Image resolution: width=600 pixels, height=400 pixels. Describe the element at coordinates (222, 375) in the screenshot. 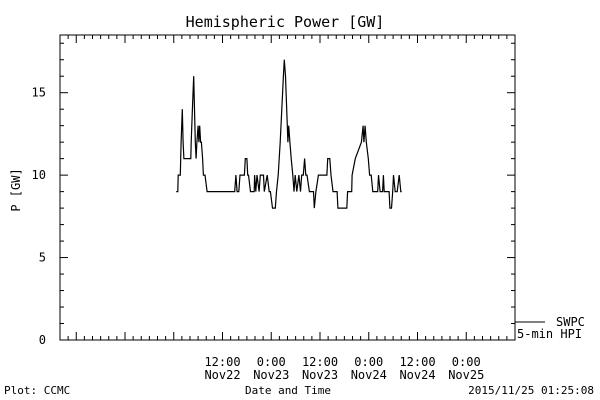

I see `x-tick-label-date: Nov22` at that location.